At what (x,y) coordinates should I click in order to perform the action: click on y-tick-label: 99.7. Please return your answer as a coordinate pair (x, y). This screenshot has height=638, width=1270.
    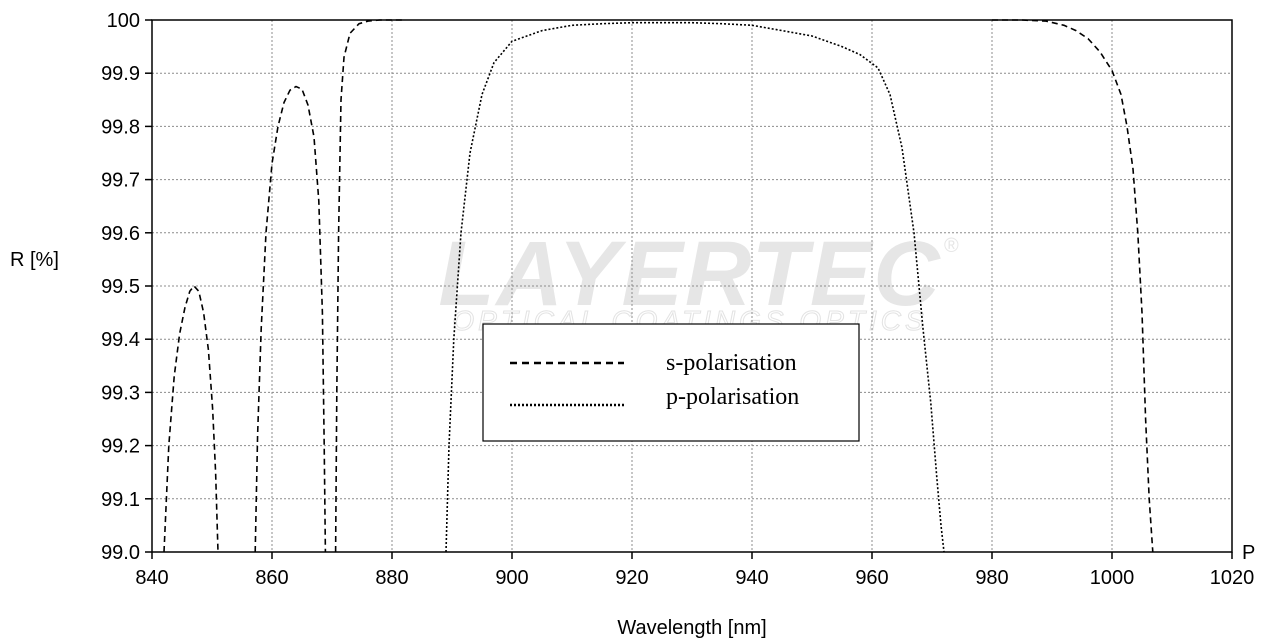
    Looking at the image, I should click on (120, 181).